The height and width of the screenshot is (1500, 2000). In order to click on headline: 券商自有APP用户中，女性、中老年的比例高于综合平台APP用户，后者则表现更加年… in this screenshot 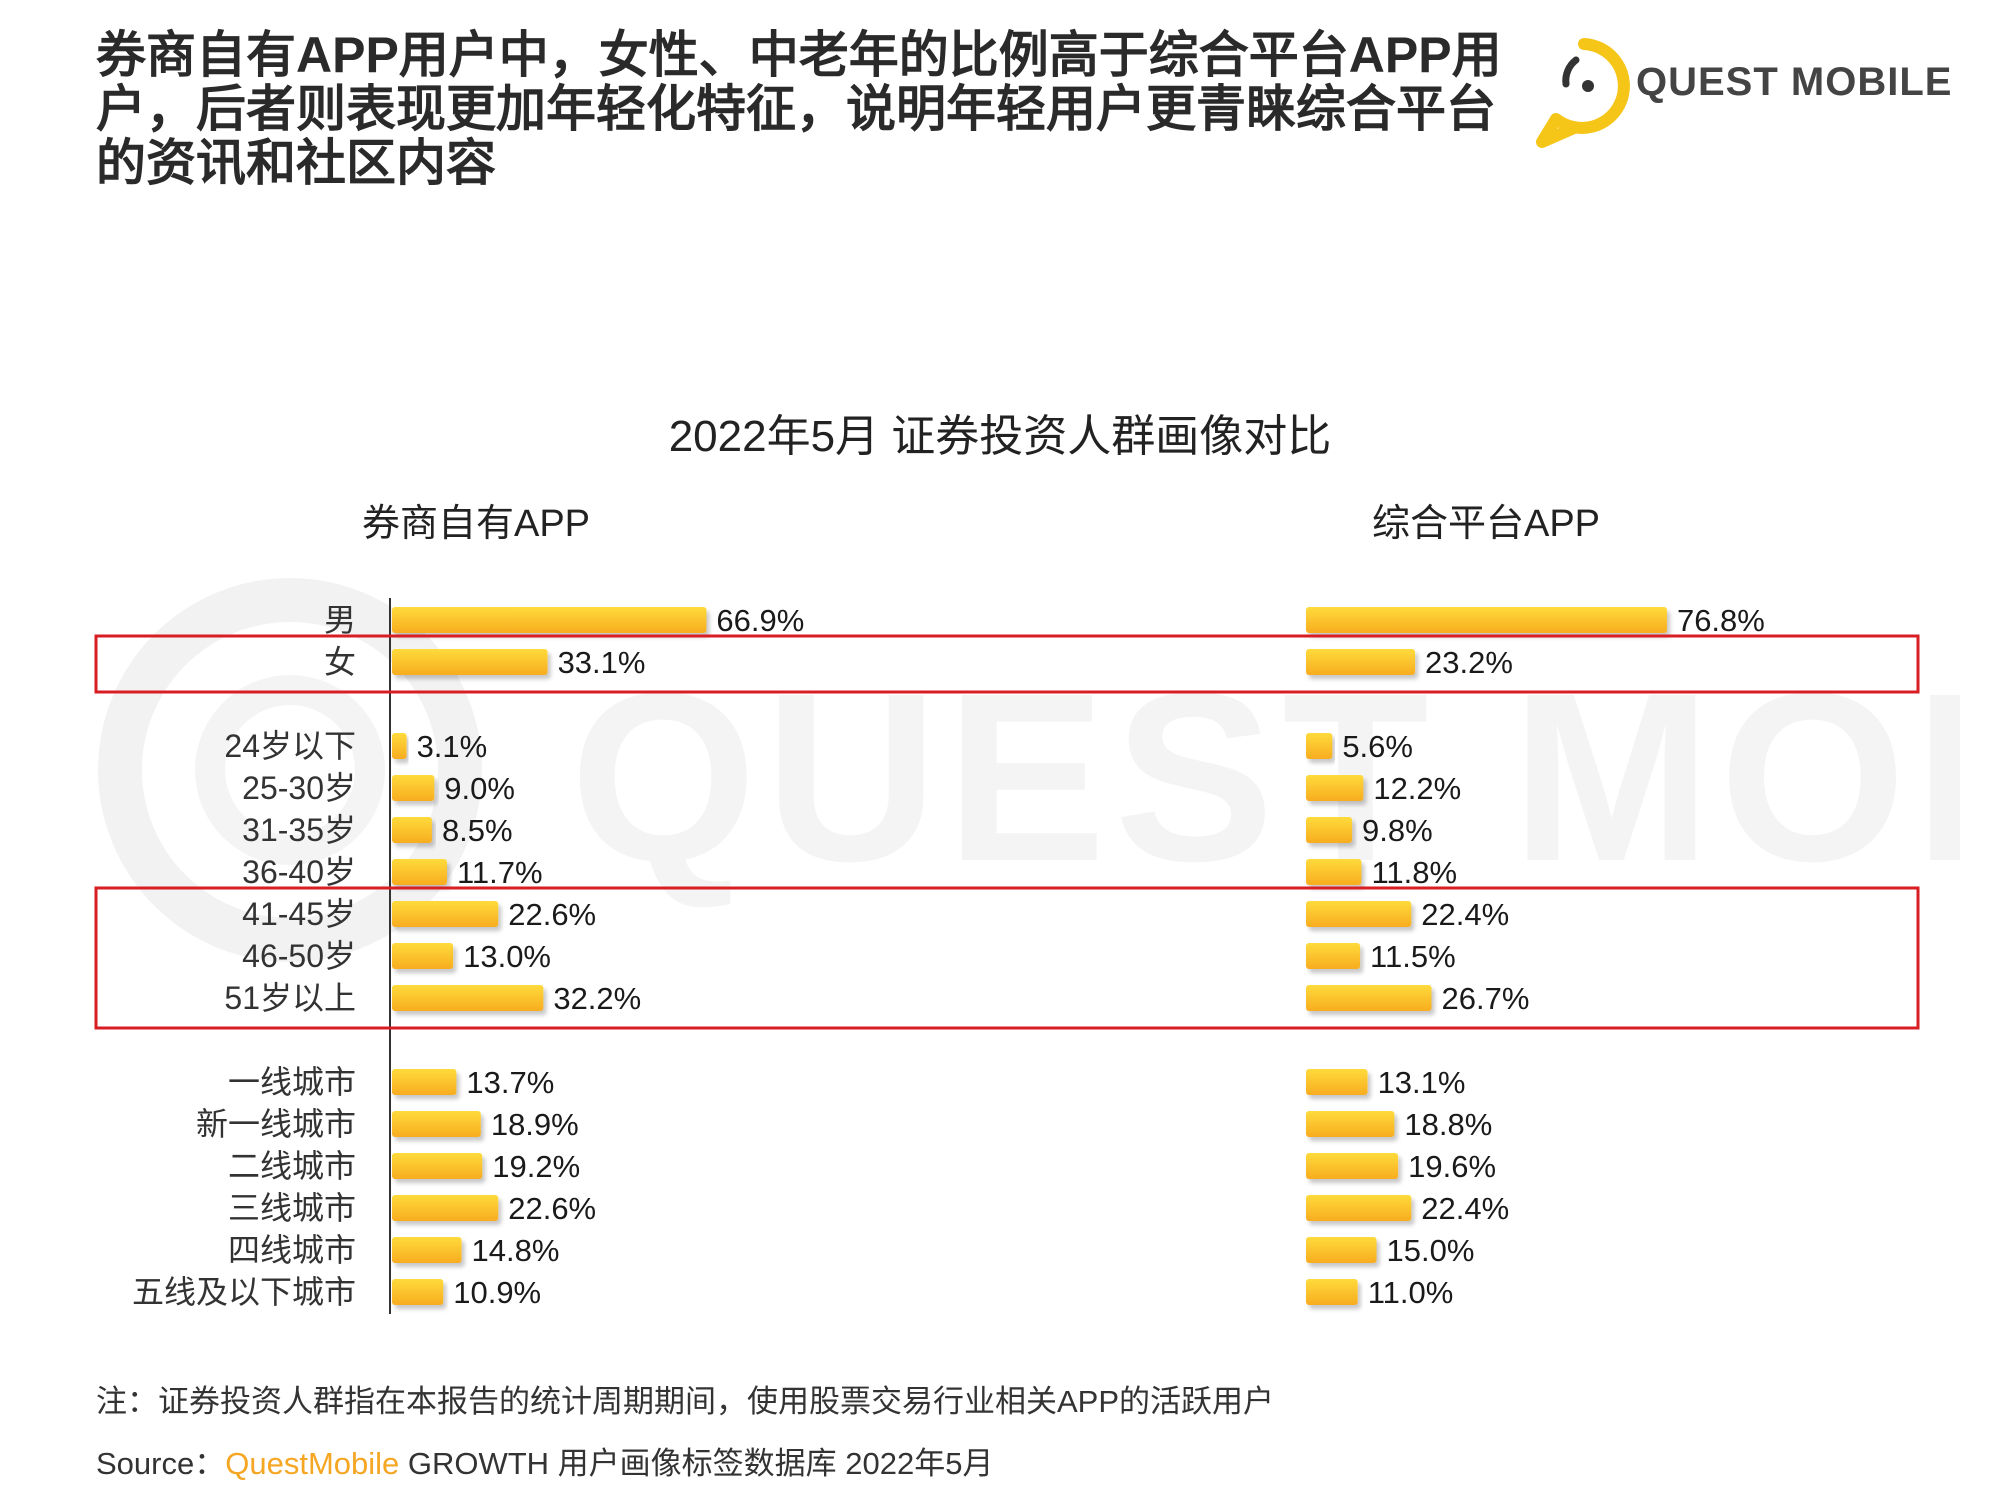, I will do `click(799, 109)`.